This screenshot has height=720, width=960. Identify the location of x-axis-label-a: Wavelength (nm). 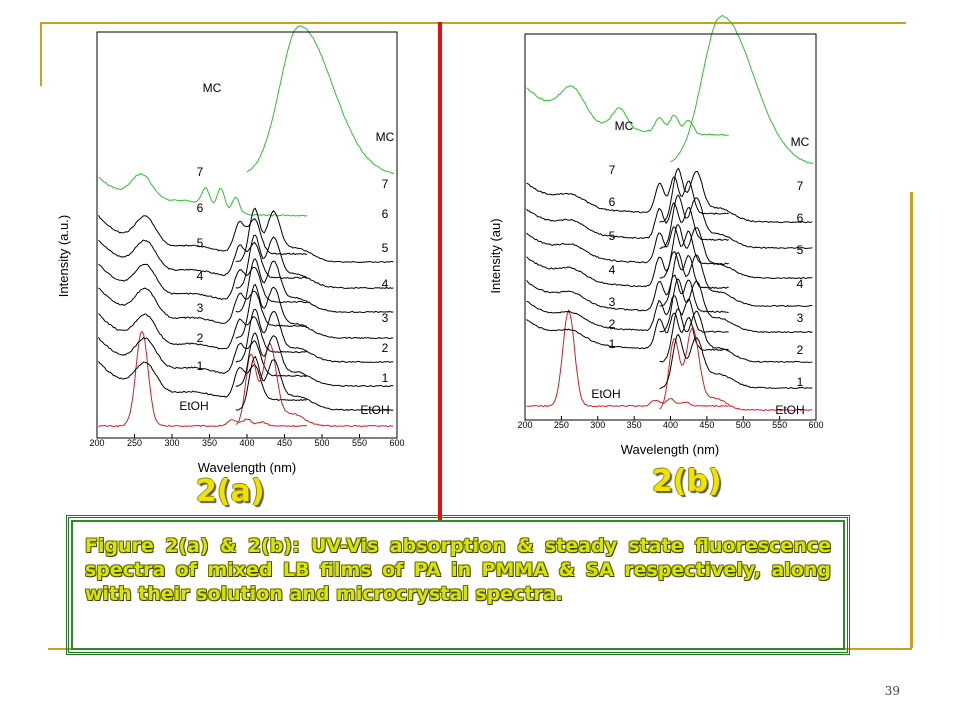
(247, 467).